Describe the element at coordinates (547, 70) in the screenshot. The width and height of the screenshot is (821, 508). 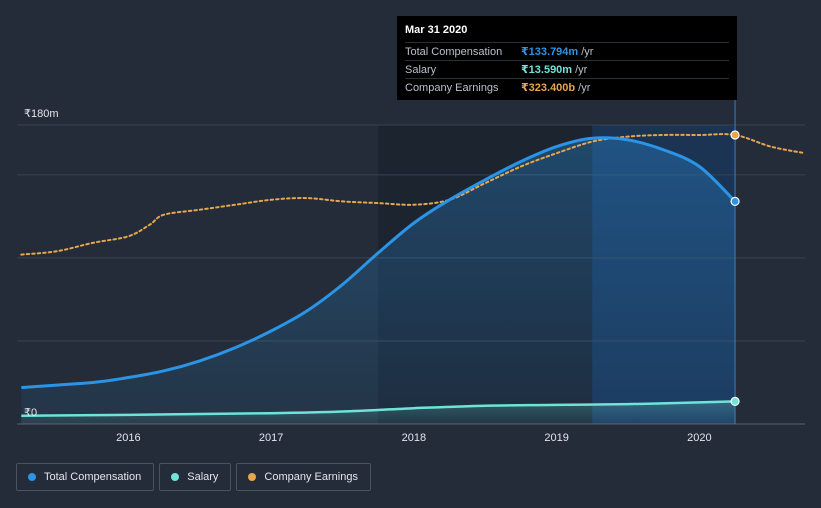
I see `tooltip-row-value: ₹13.590m` at that location.